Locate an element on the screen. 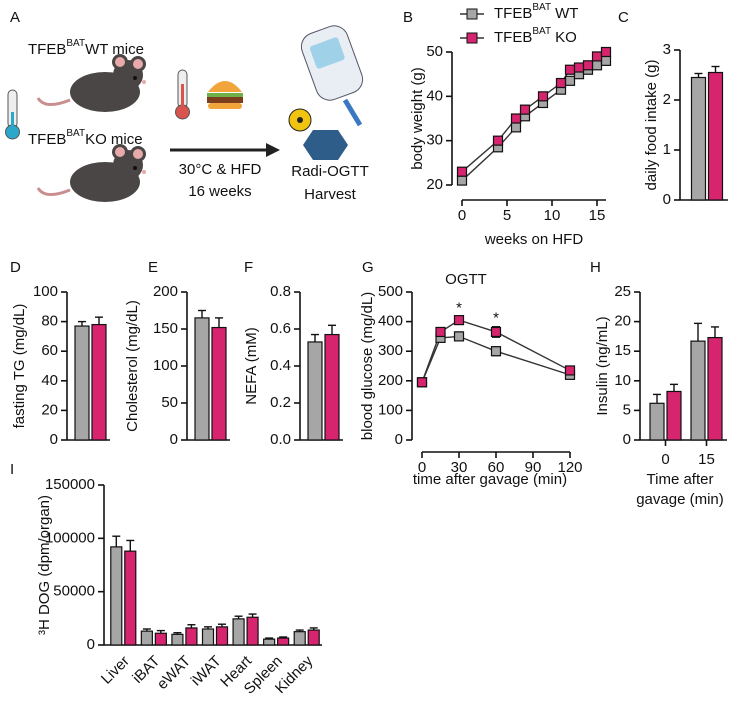  x-axis-label: weeks on HFD is located at coordinates (534, 239).